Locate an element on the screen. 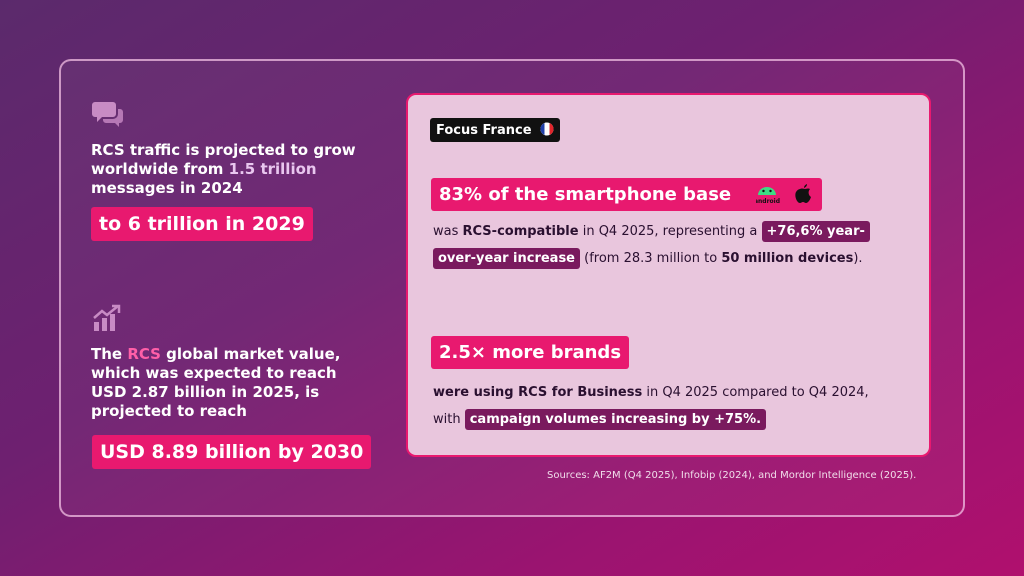 This screenshot has height=576, width=1024. text: messages in 2024 is located at coordinates (167, 188).